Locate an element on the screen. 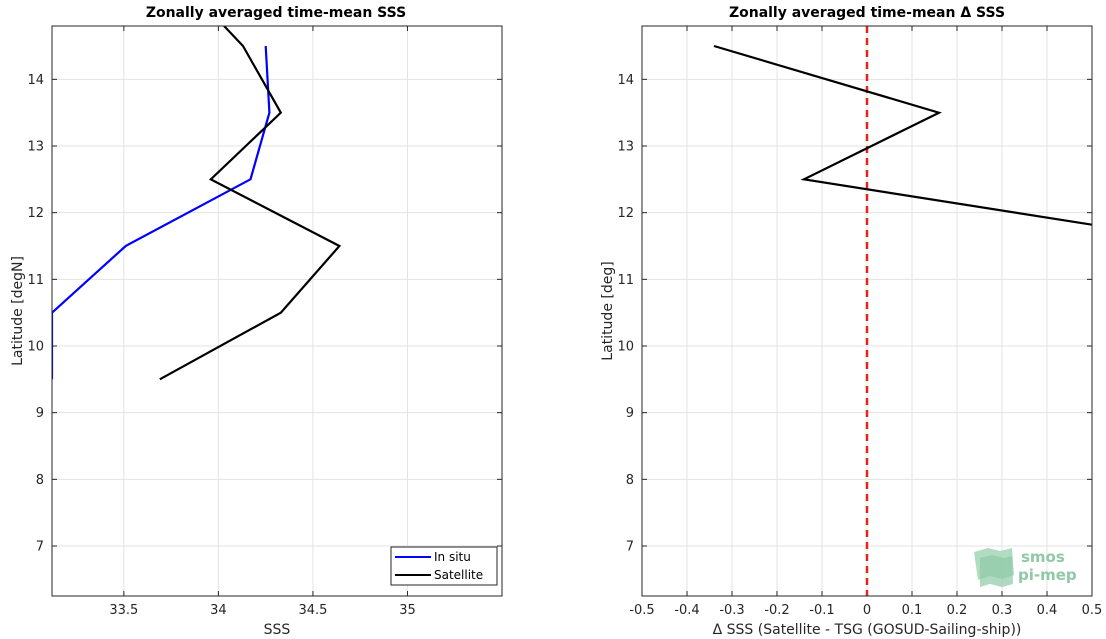  x-tick-label: 34 is located at coordinates (218, 610).